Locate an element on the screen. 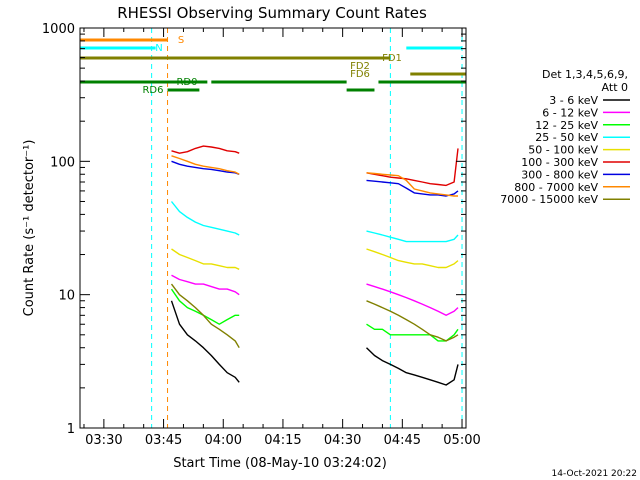 The image size is (640, 480). series-line-100-300-kev-seg0 is located at coordinates (205, 149).